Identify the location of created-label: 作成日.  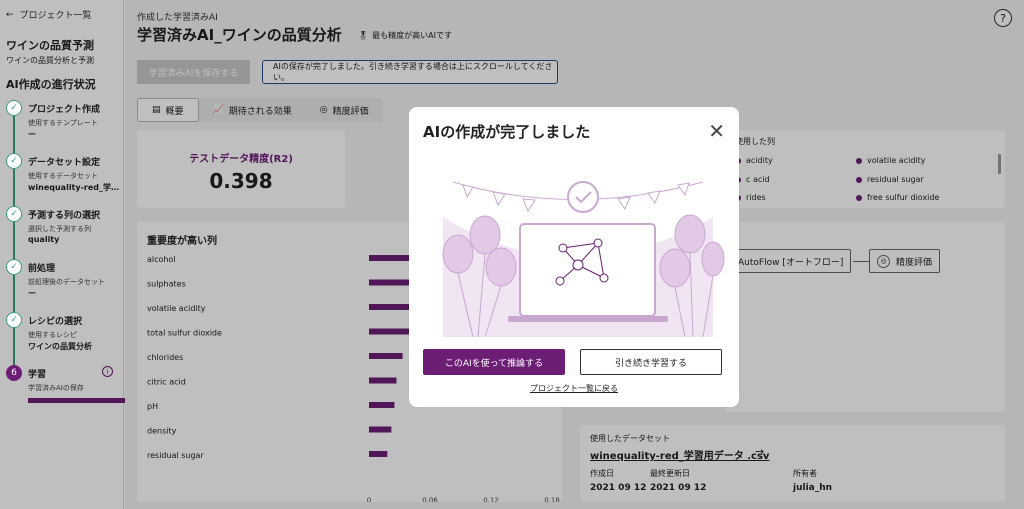
(602, 473).